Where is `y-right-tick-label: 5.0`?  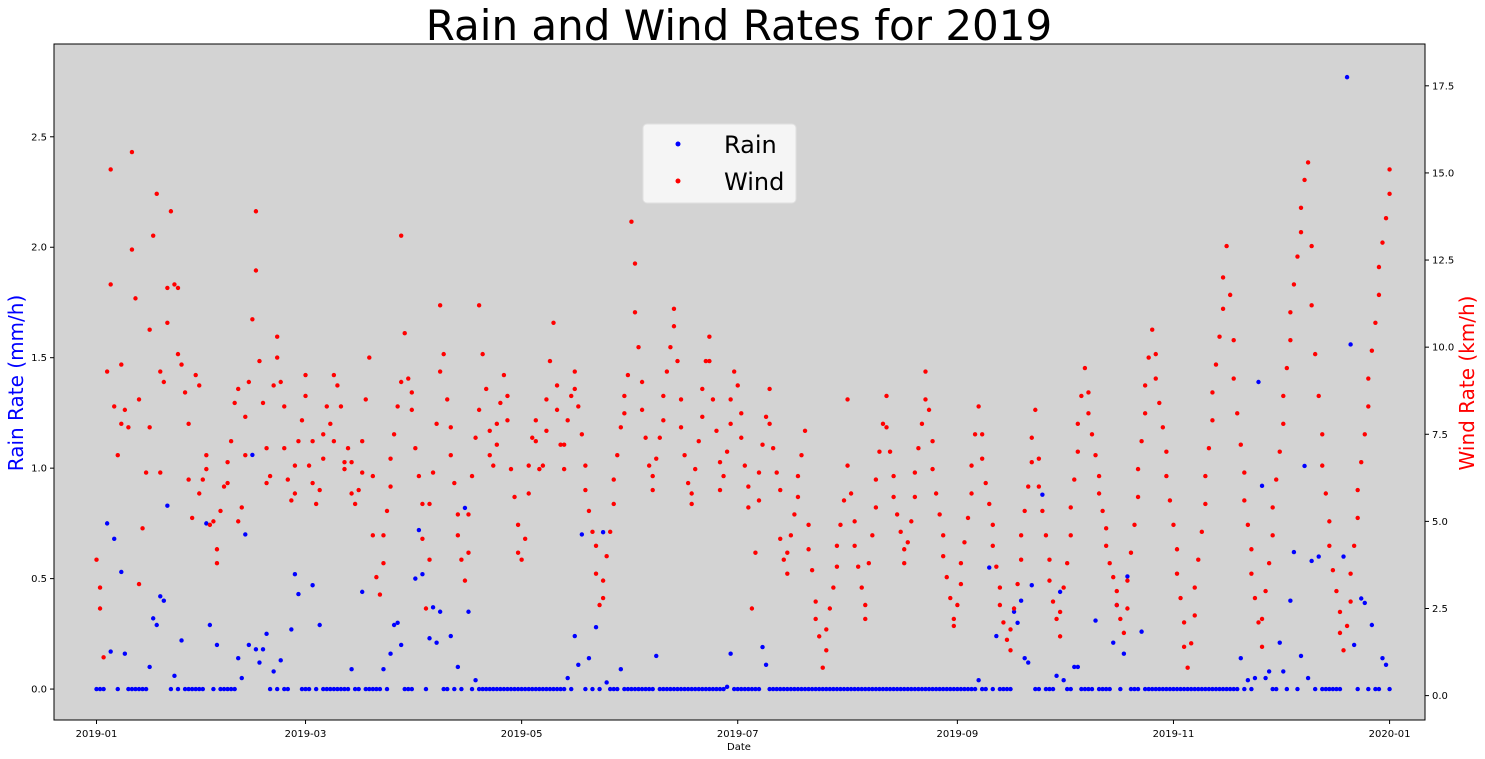
y-right-tick-label: 5.0 is located at coordinates (1440, 522).